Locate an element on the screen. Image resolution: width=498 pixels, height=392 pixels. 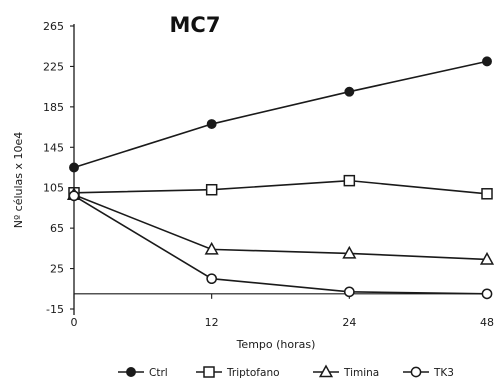
x-tick-label: 24 is located at coordinates (349, 322).